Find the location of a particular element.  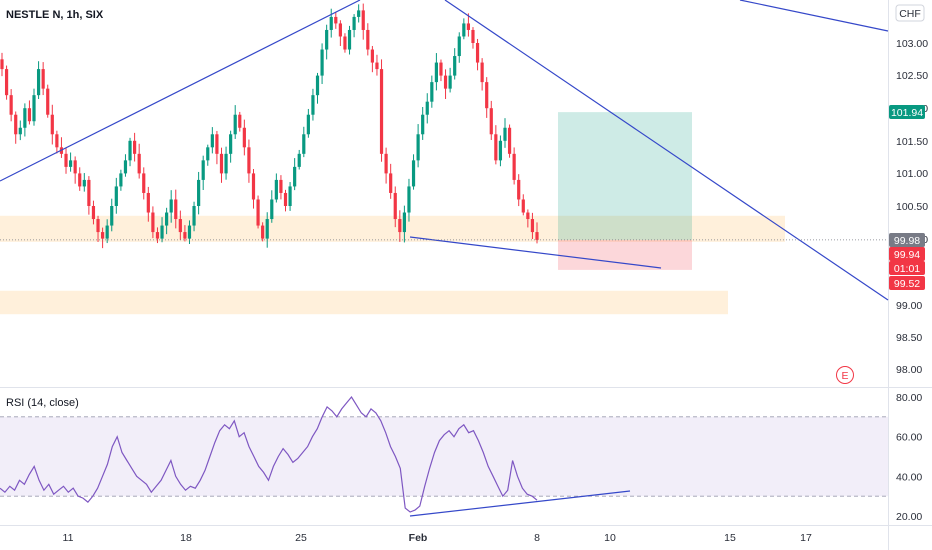

position-stop-zone is located at coordinates (625, 254).